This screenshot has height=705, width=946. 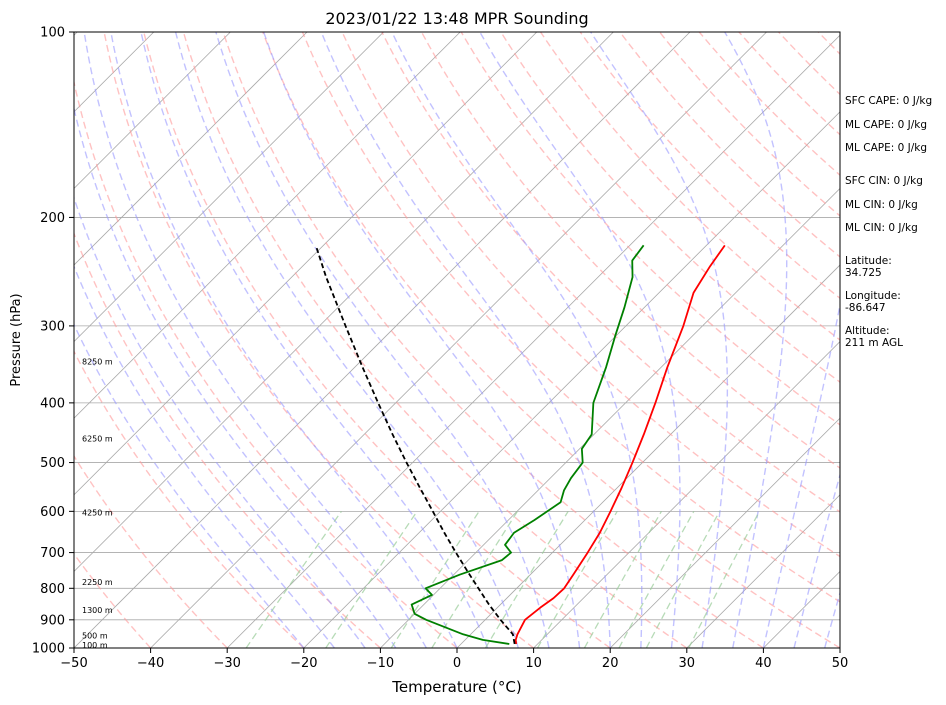 I want to click on ml-cape-text-2: ML CAPE: 0 J/kg, so click(x=886, y=148).